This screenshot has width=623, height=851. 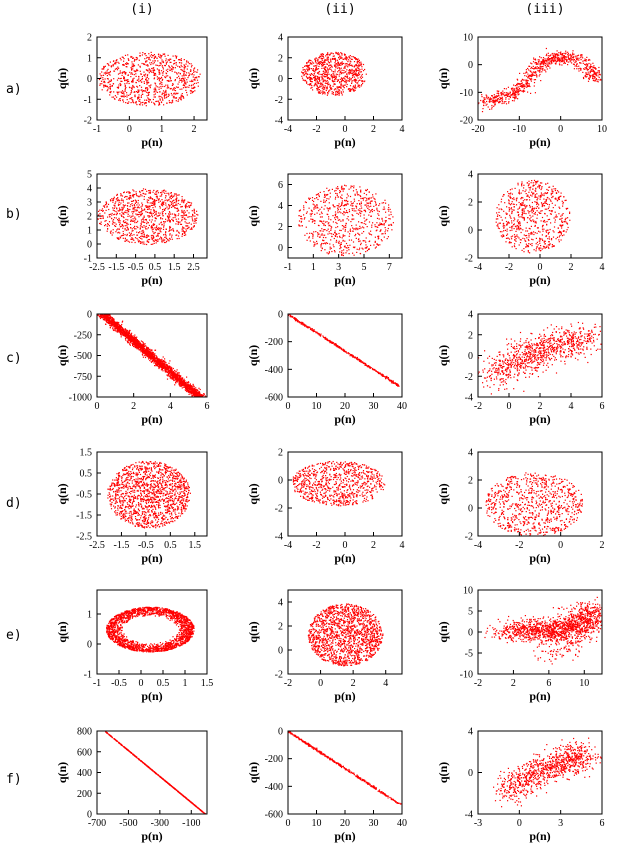 What do you see at coordinates (89, 189) in the screenshot?
I see `y-tick-label: 4` at bounding box center [89, 189].